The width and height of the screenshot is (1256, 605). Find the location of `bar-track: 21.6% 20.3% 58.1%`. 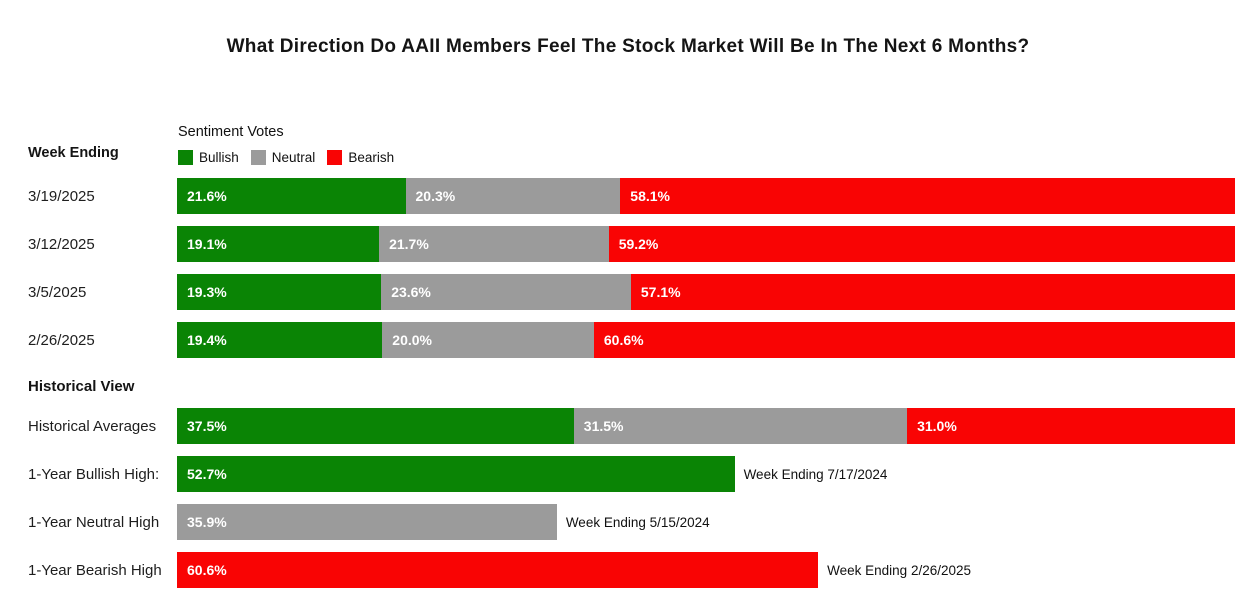

bar-track: 21.6% 20.3% 58.1% is located at coordinates (706, 196).